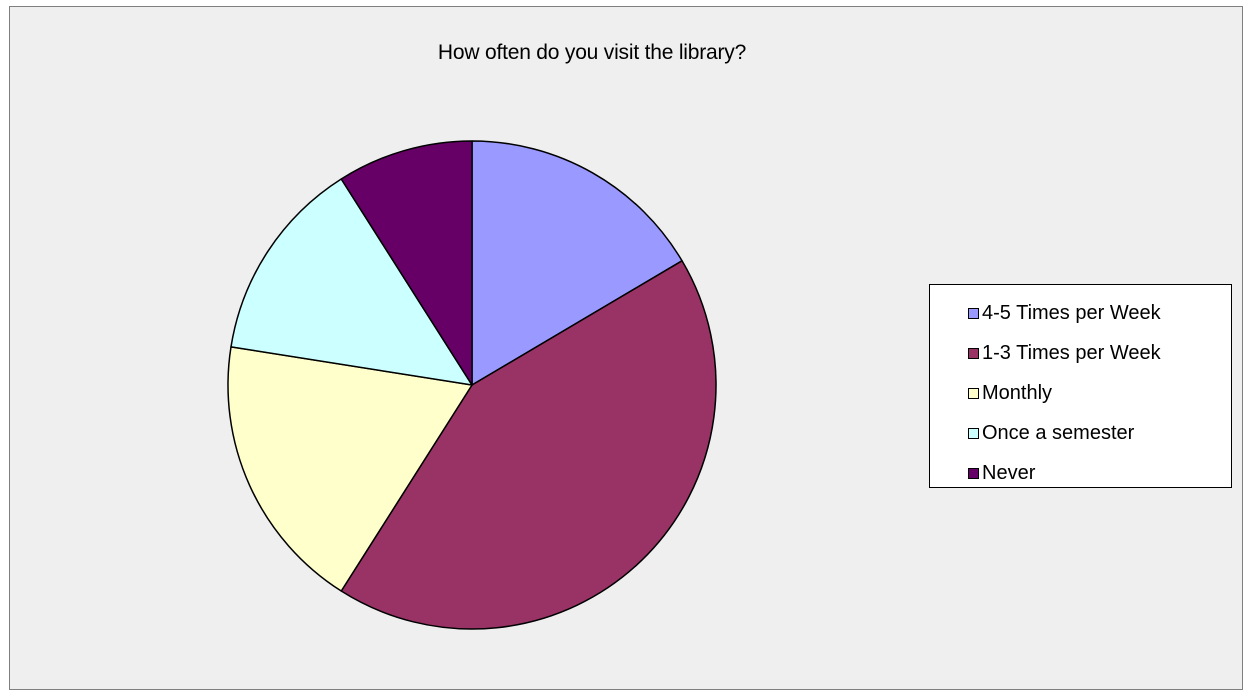 The height and width of the screenshot is (691, 1245). Describe the element at coordinates (1058, 432) in the screenshot. I see `legend-label: Once a semester` at that location.